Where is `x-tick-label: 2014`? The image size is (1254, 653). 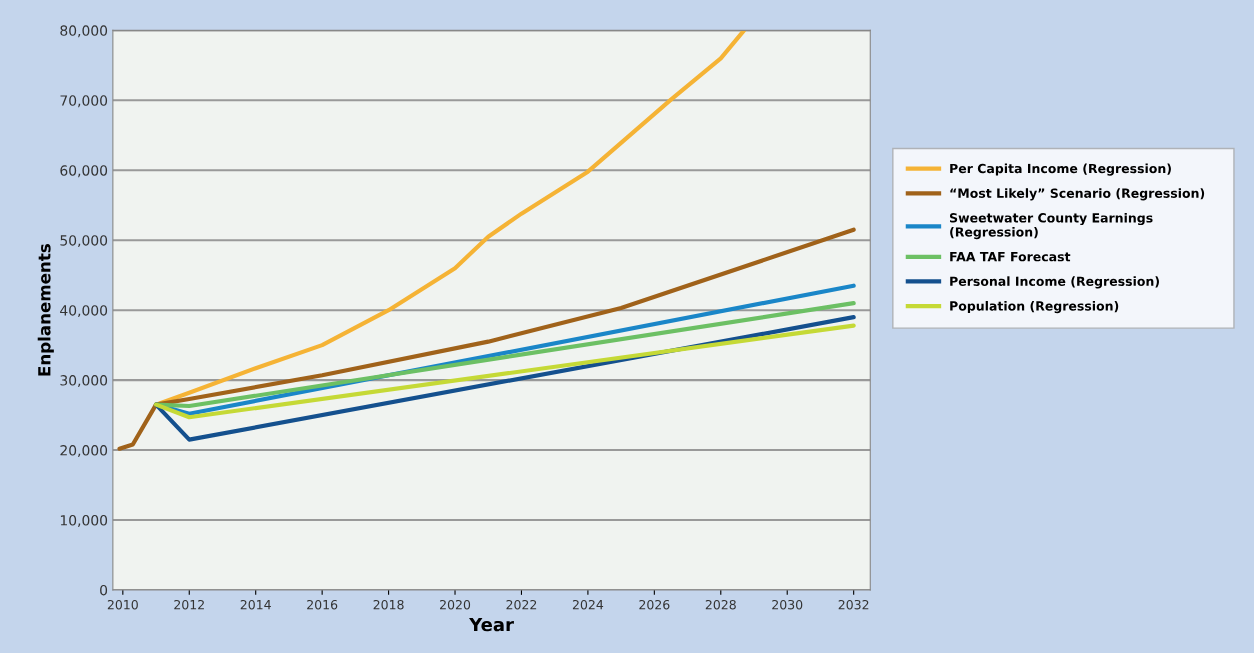 x-tick-label: 2014 is located at coordinates (255, 604).